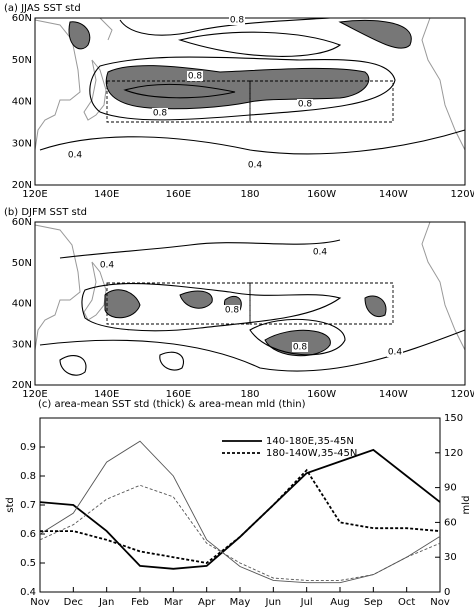  Describe the element at coordinates (450, 557) in the screenshot. I see `y2-tick-label: 30` at that location.